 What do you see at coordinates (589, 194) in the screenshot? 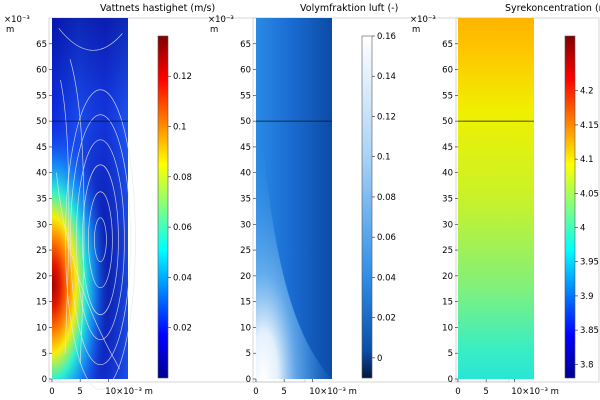
I see `colorbar-tick-label: 4.05` at bounding box center [589, 194].